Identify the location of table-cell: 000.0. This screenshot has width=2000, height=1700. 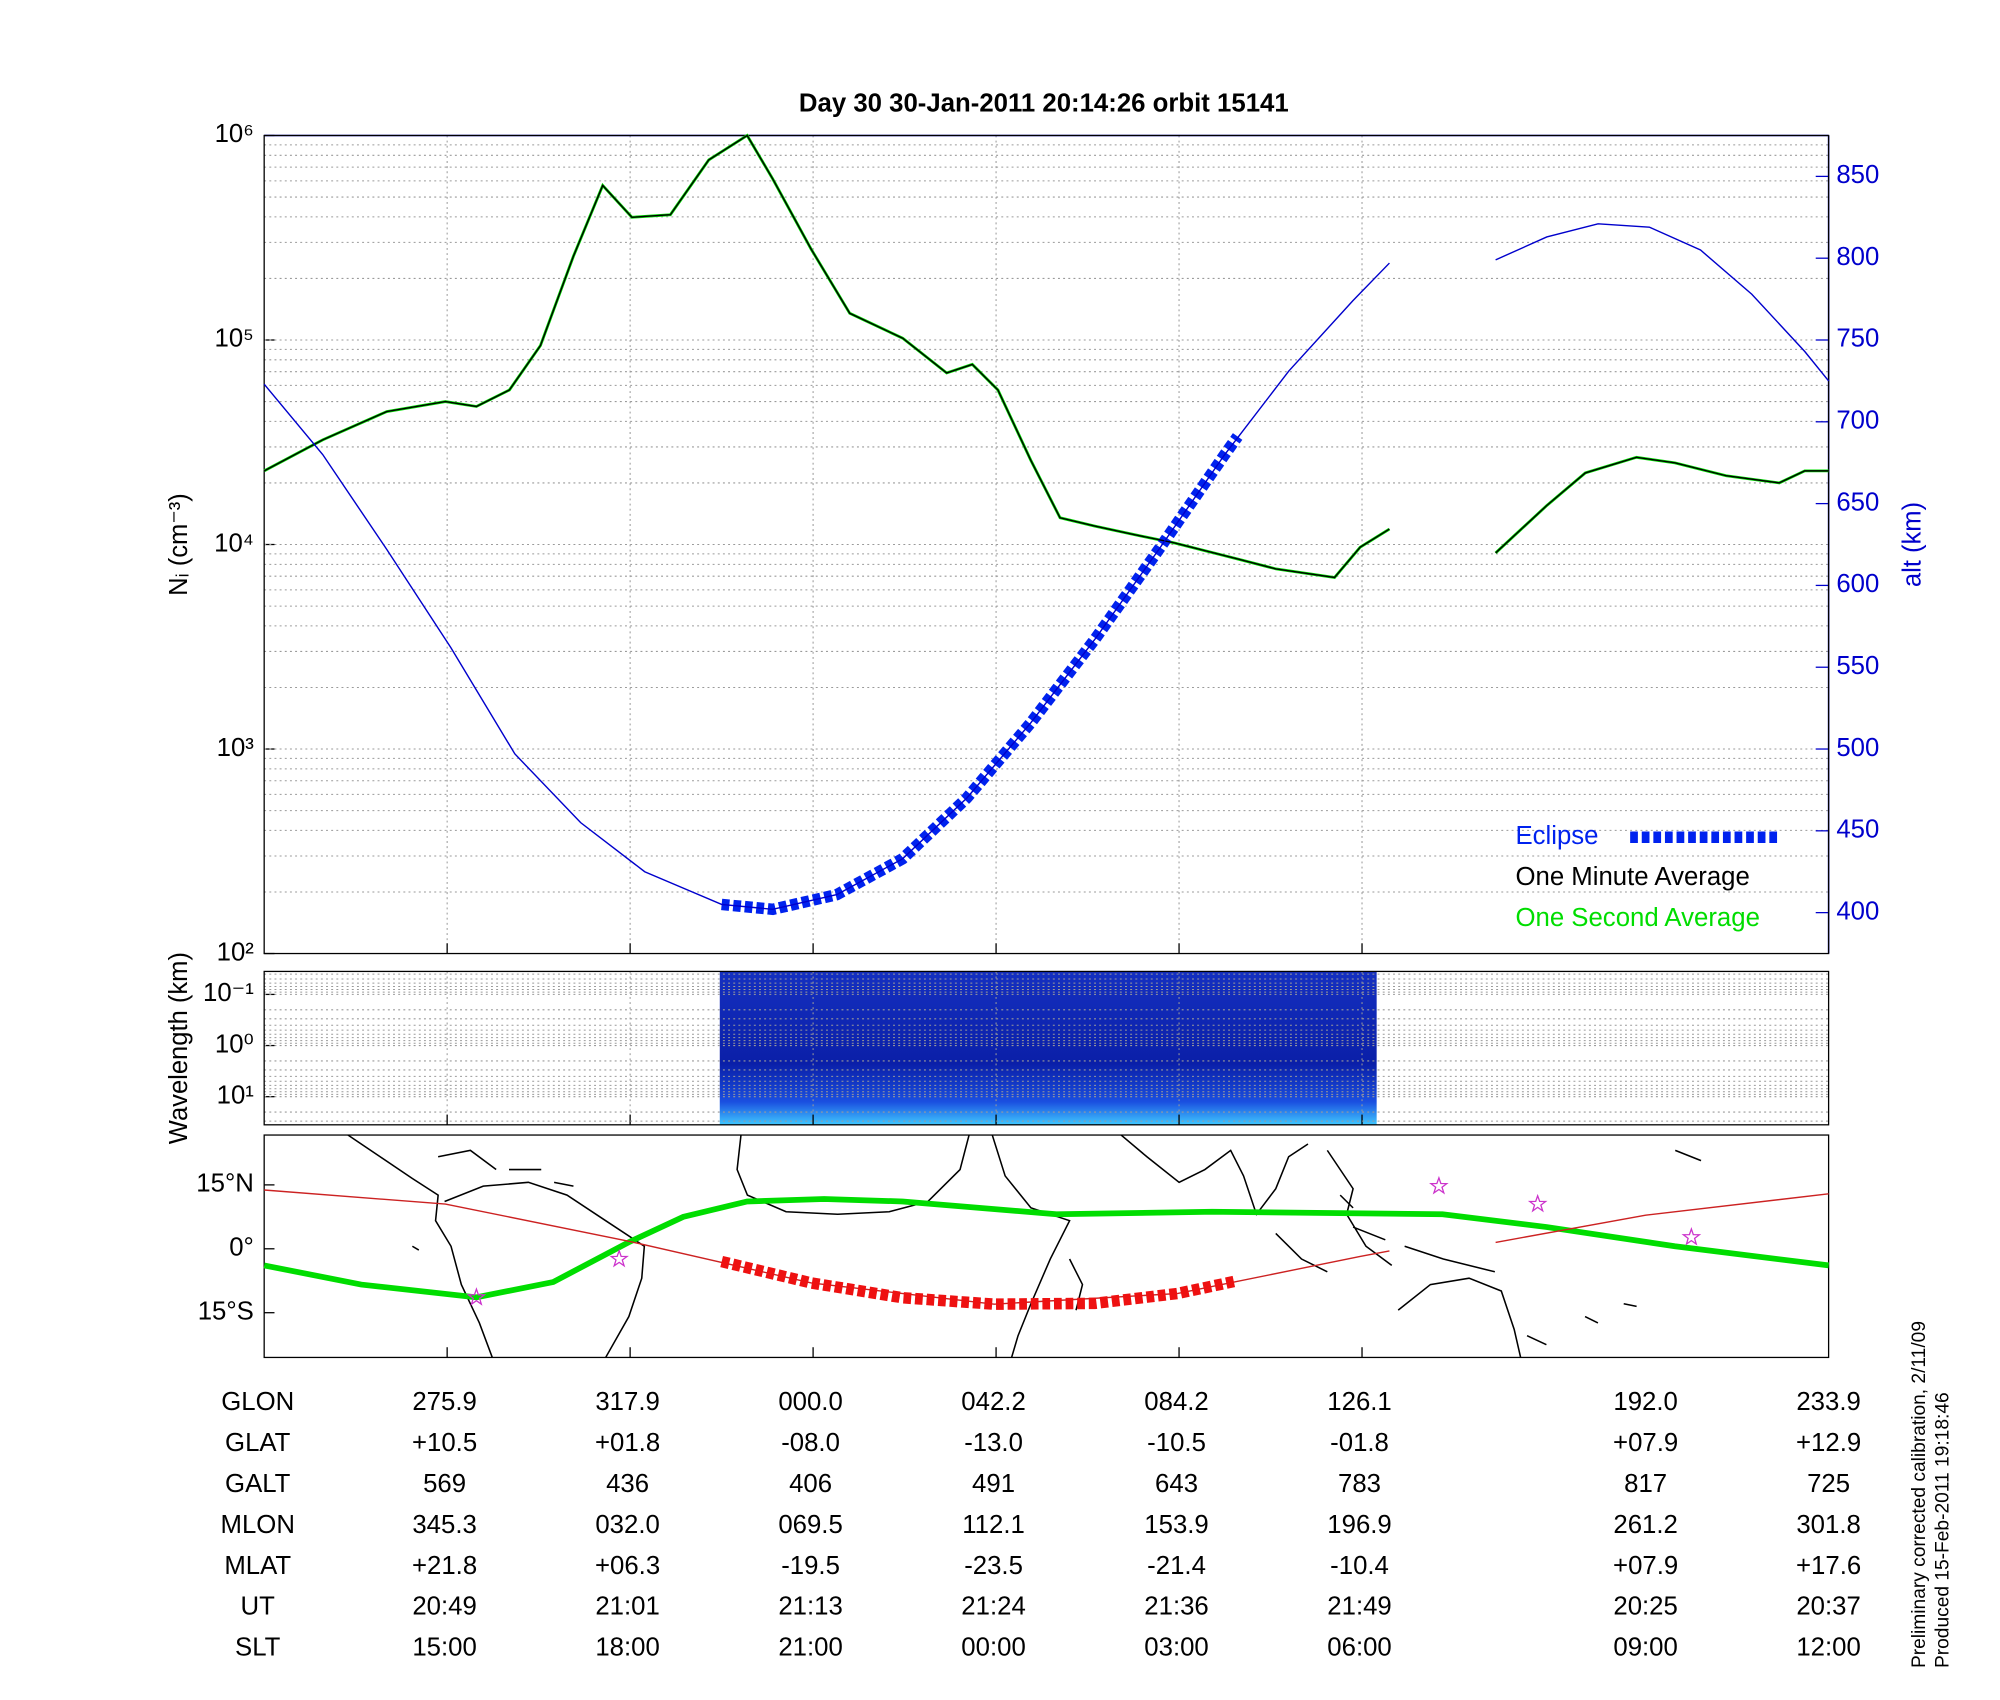
(810, 1402).